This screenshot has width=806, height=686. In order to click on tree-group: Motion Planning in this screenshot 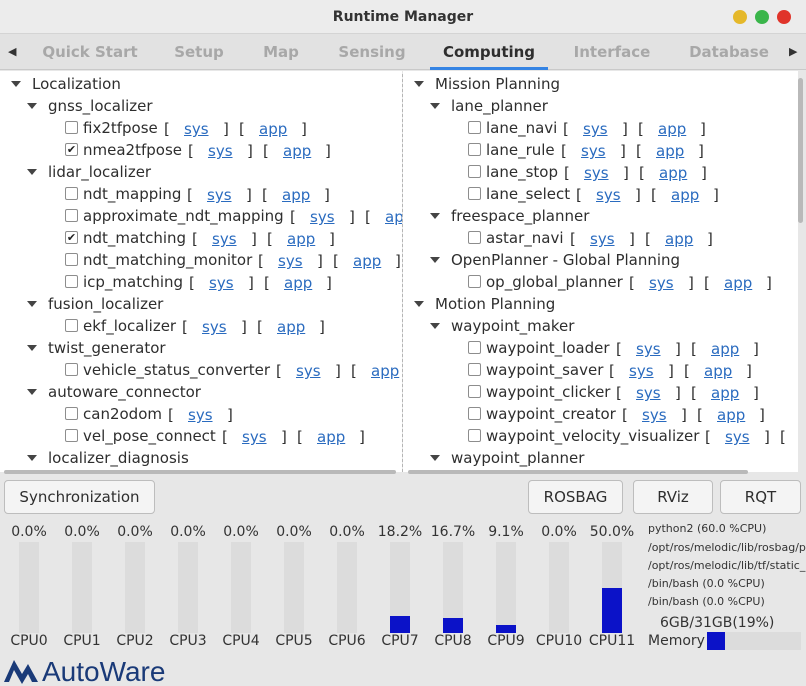, I will do `click(600, 304)`.